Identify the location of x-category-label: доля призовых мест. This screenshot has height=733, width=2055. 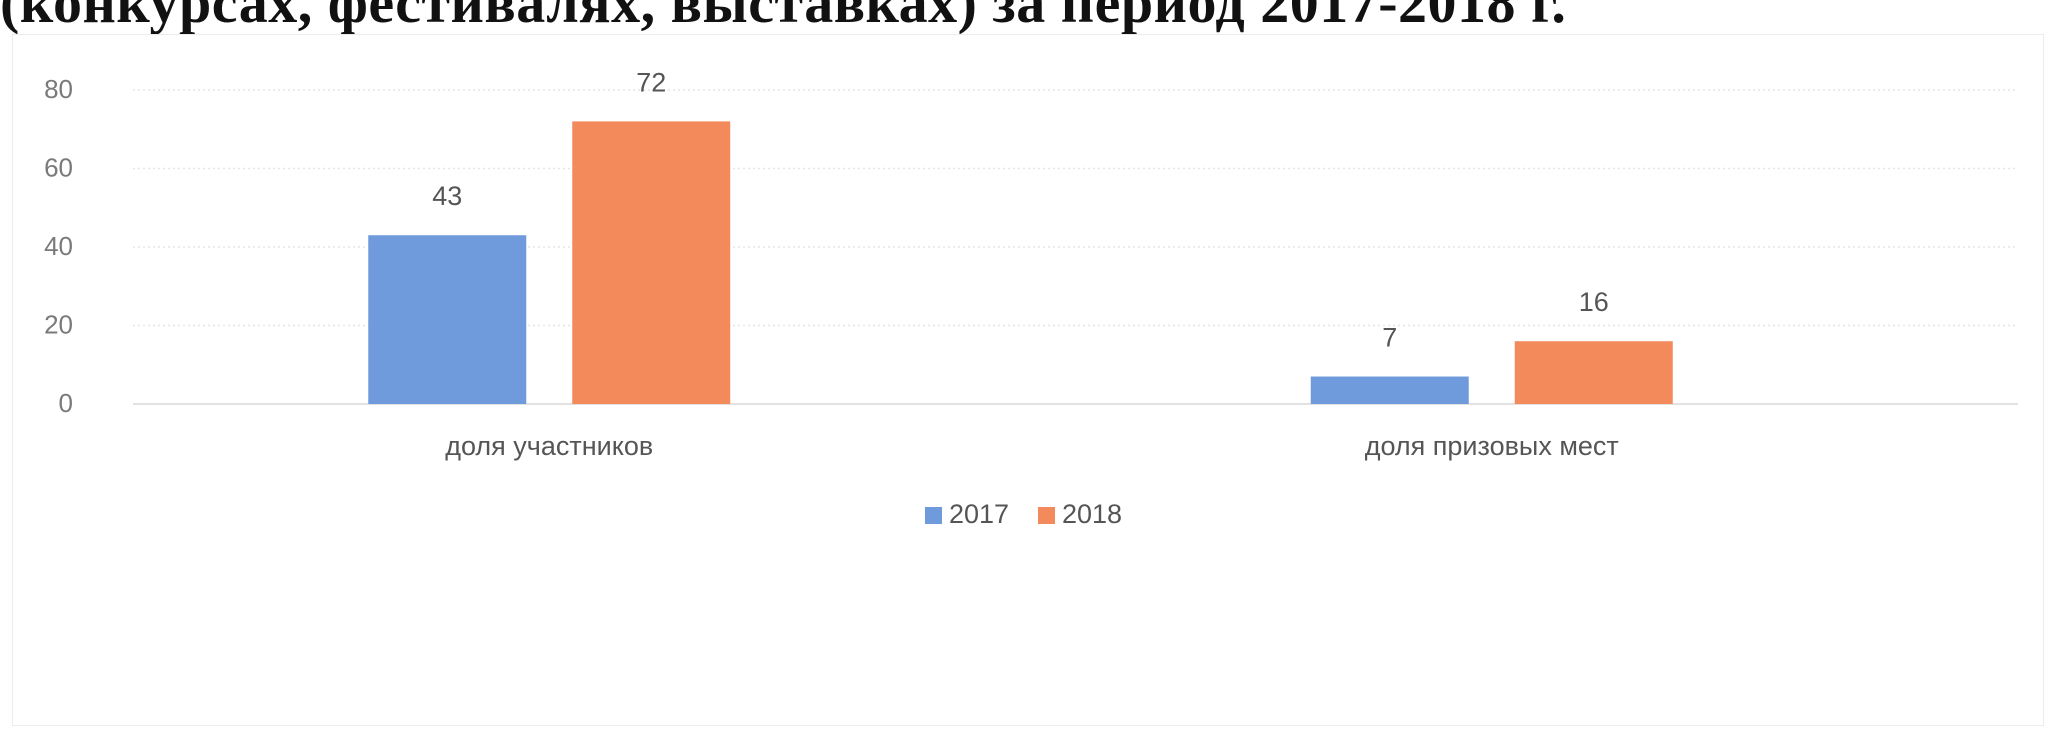
(1492, 446).